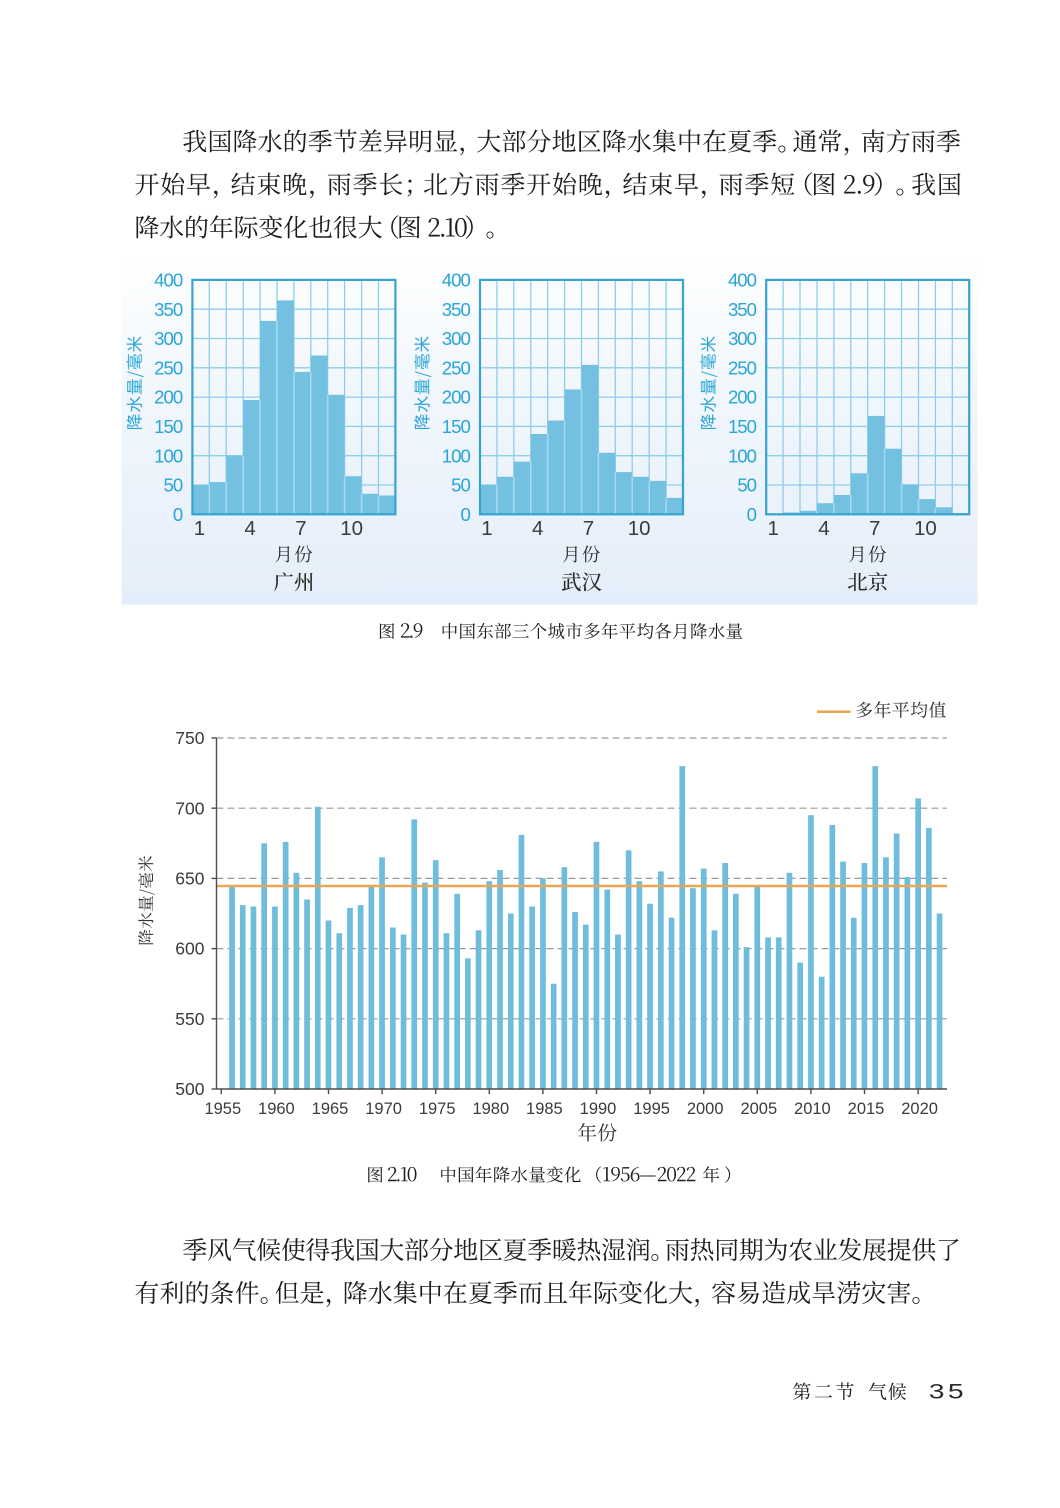 This screenshot has height=1508, width=1060. I want to click on svg-text: 1955, so click(222, 1109).